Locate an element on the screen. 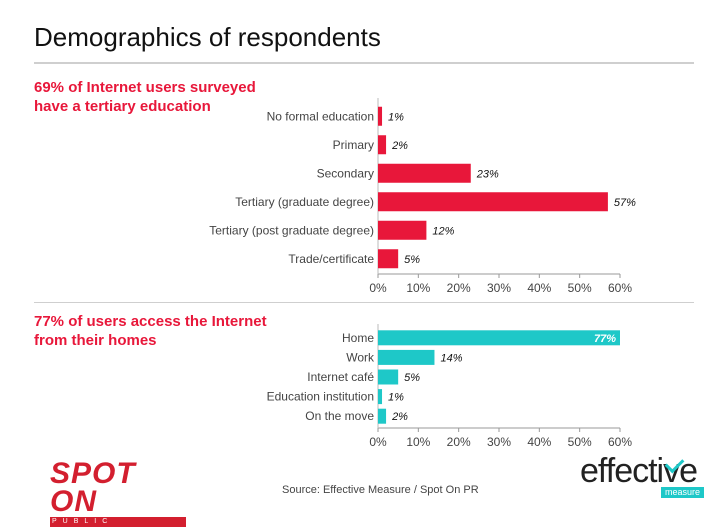 The width and height of the screenshot is (728, 527). education-data-label: 5% is located at coordinates (412, 260).